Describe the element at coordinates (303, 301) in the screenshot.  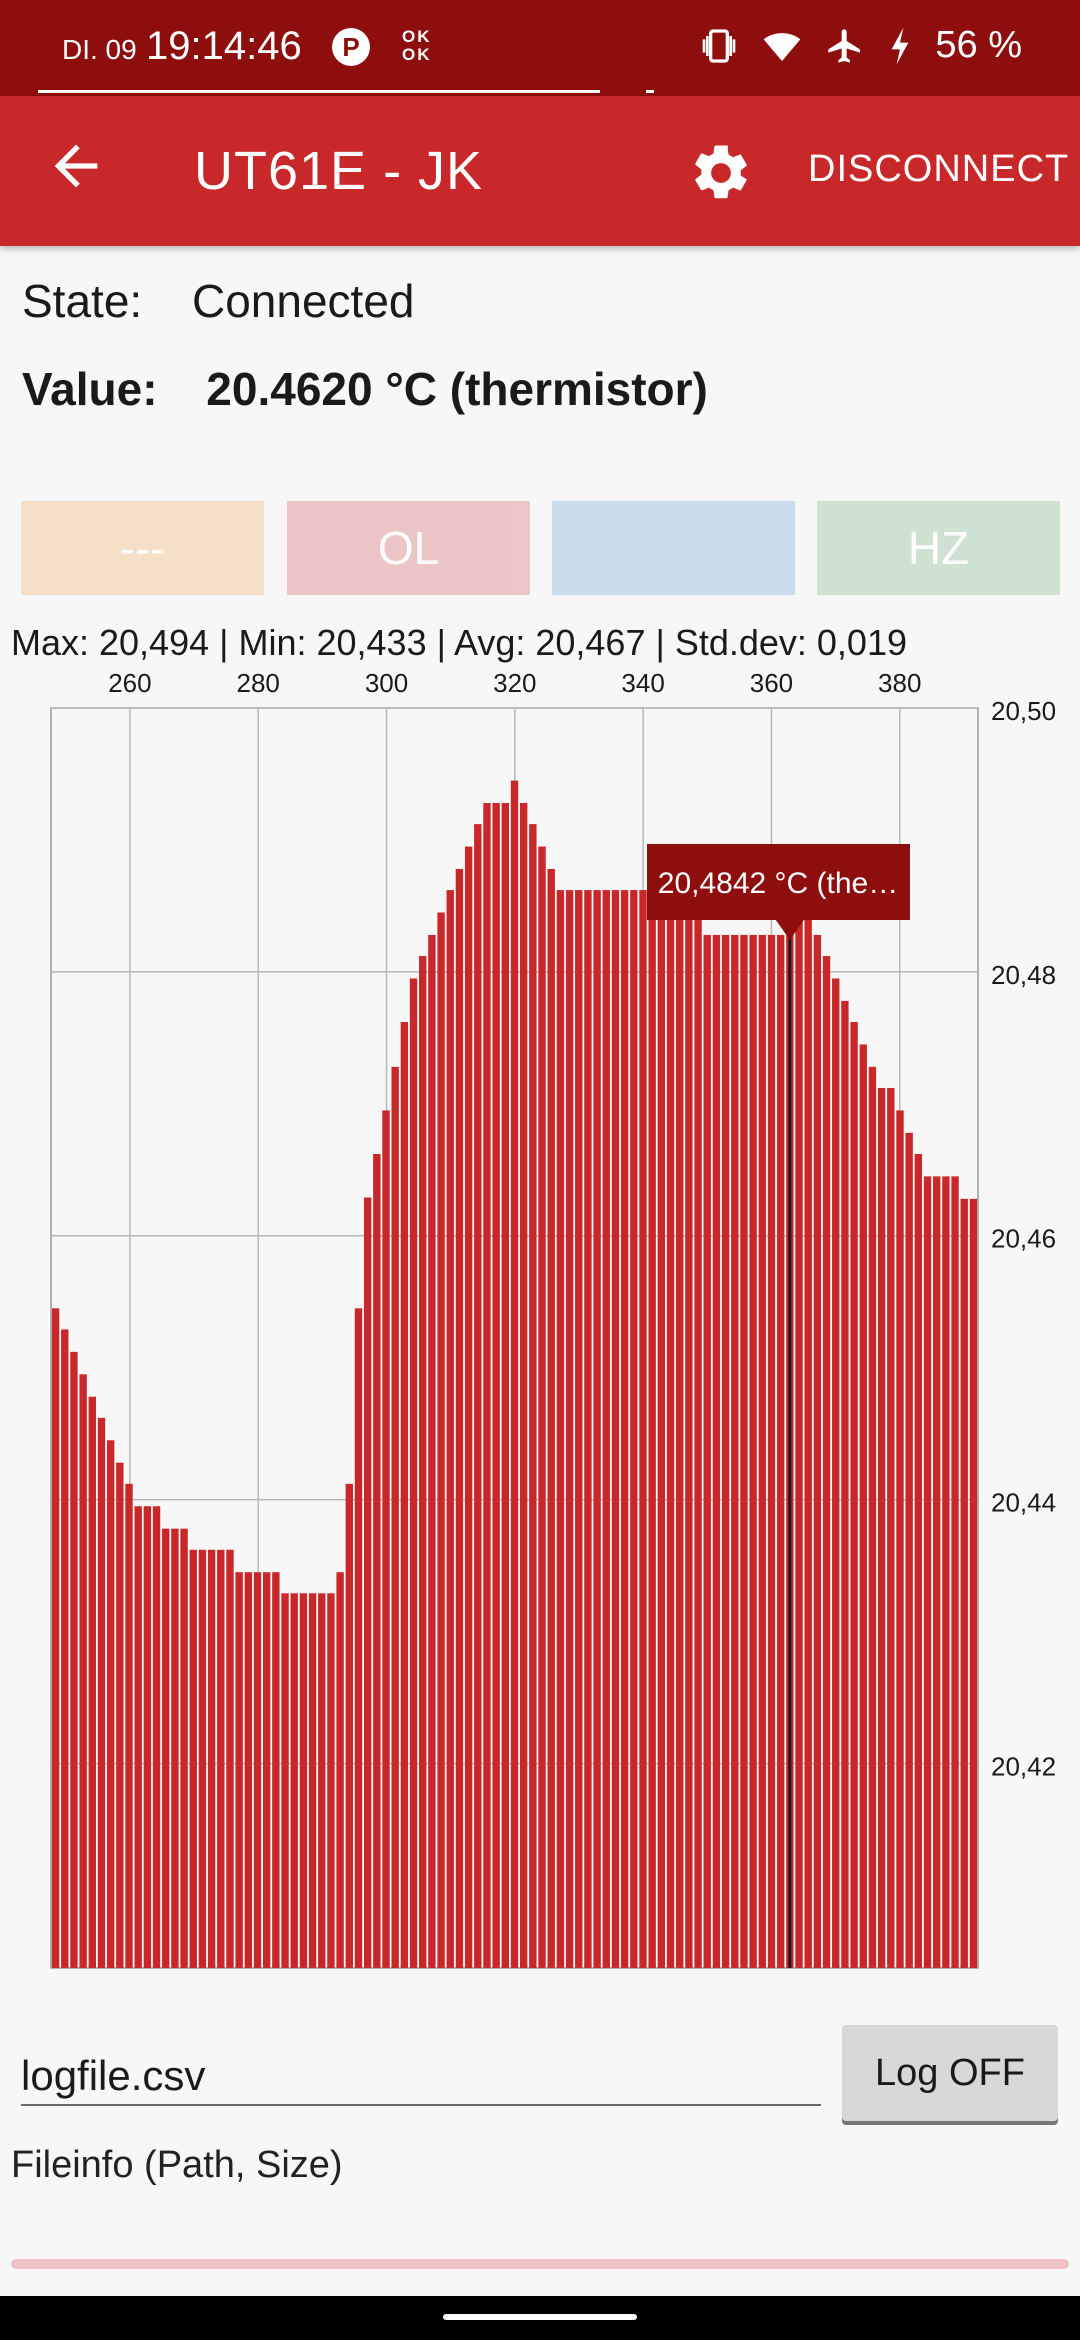
I see `state-value: Connected` at that location.